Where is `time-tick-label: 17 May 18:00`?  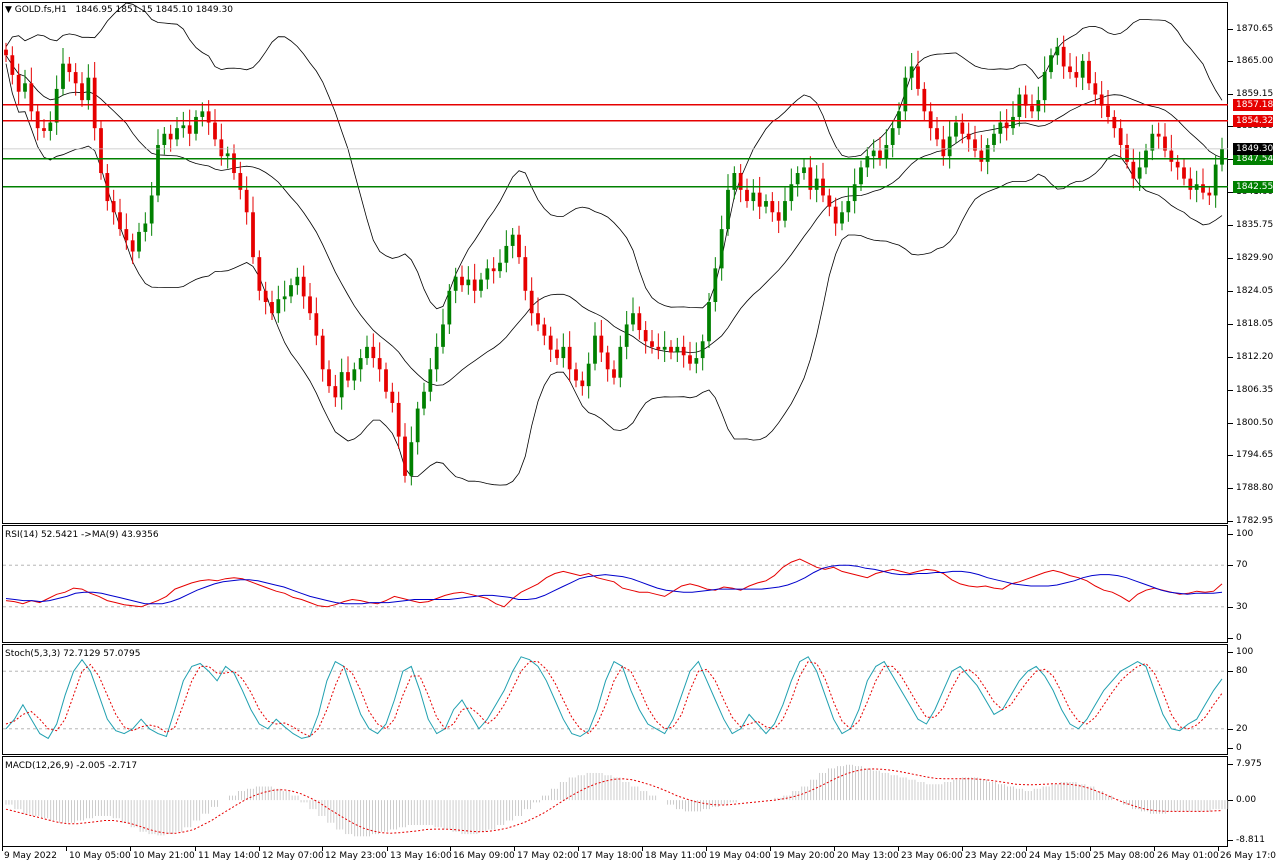
time-tick-label: 17 May 18:00 is located at coordinates (612, 856).